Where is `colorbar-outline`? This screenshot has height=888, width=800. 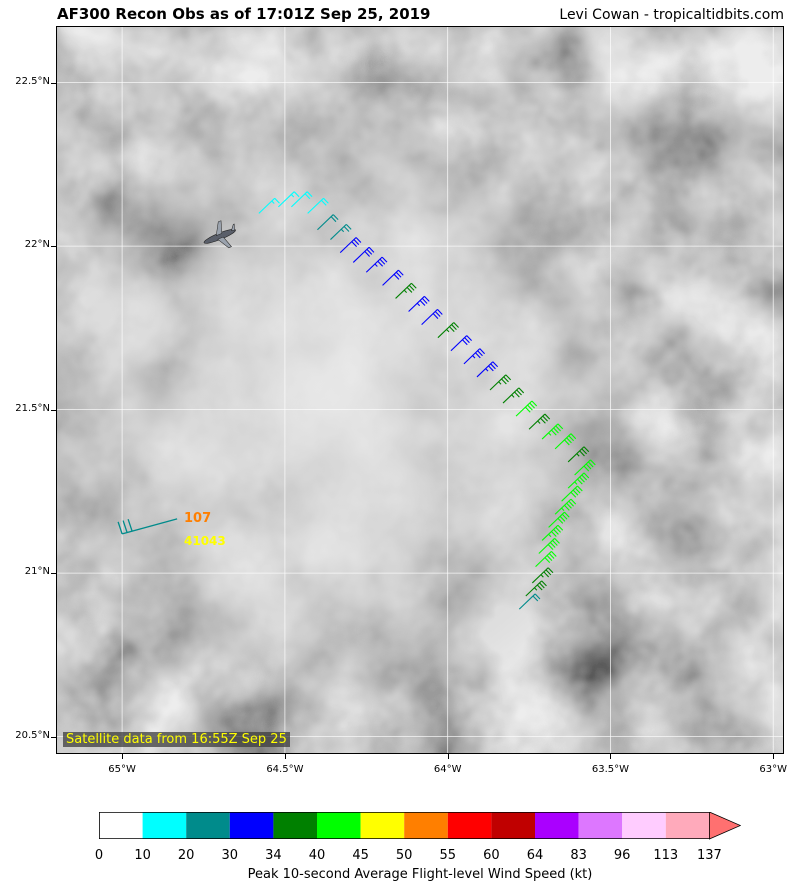
colorbar-outline is located at coordinates (404, 825).